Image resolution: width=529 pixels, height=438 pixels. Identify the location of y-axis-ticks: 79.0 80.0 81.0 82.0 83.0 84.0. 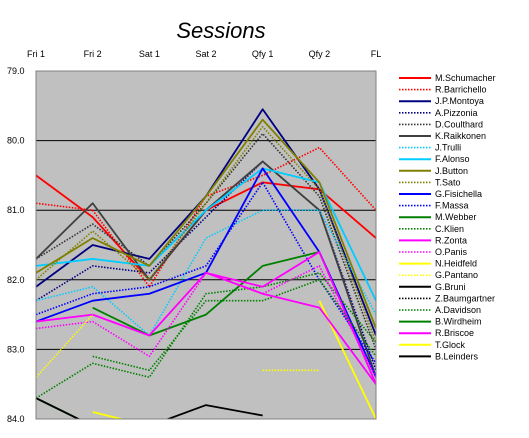
(16, 245).